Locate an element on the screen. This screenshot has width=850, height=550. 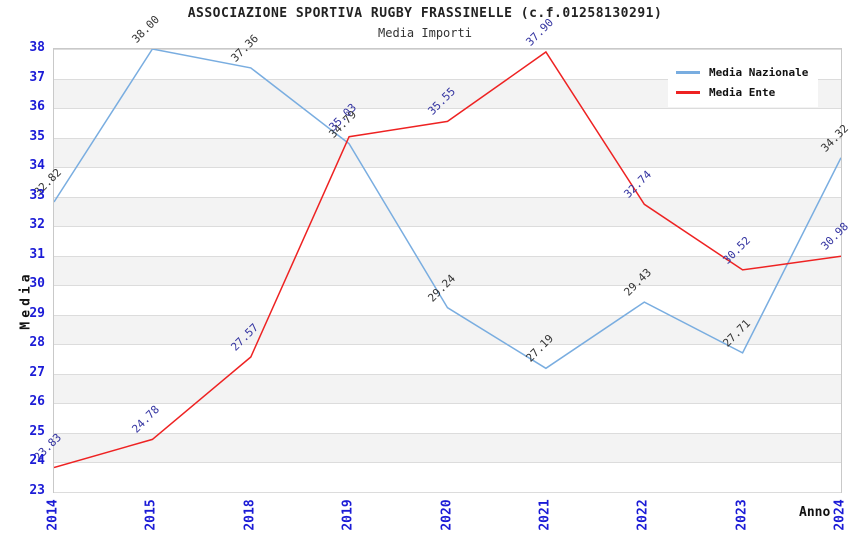
chart-subtitle: Media Importi is located at coordinates (425, 33).